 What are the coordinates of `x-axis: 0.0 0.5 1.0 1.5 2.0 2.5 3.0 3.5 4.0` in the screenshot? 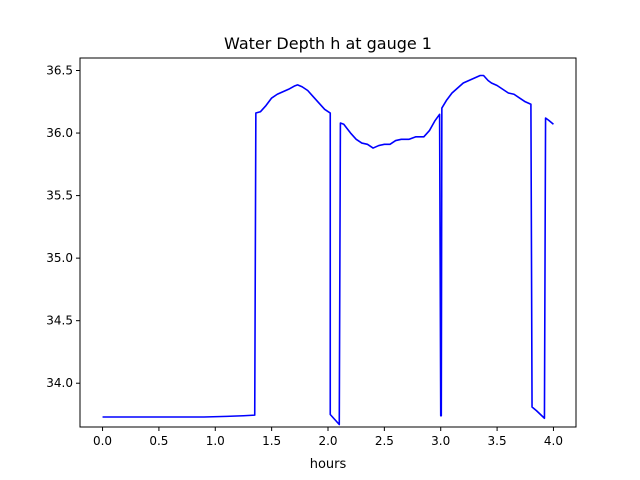 It's located at (328, 437).